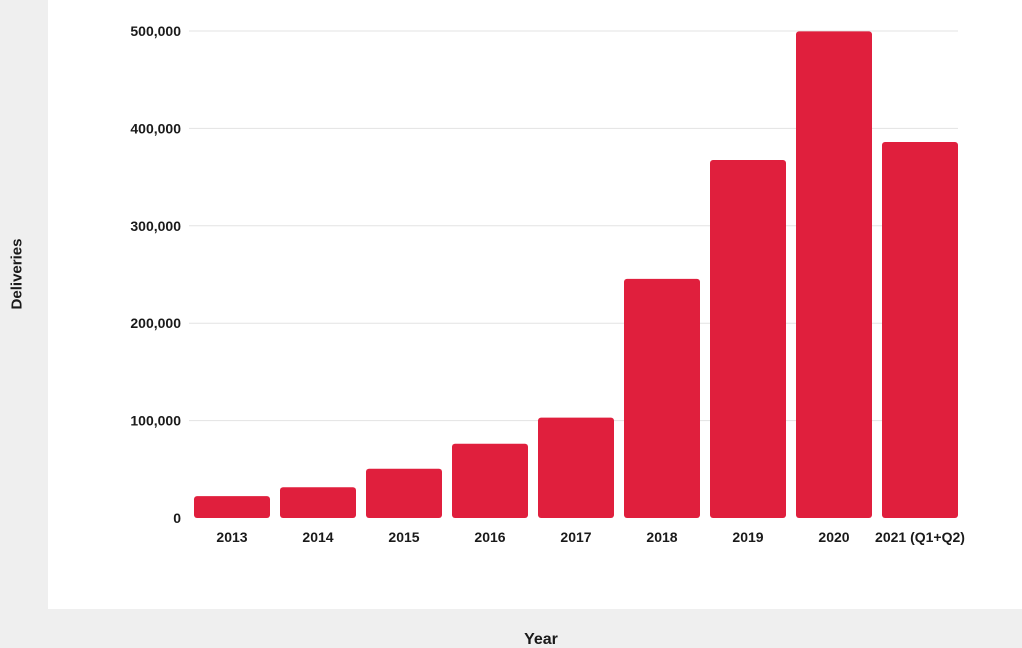 Image resolution: width=1022 pixels, height=648 pixels. What do you see at coordinates (155, 226) in the screenshot?
I see `y-tick-label: 300,000` at bounding box center [155, 226].